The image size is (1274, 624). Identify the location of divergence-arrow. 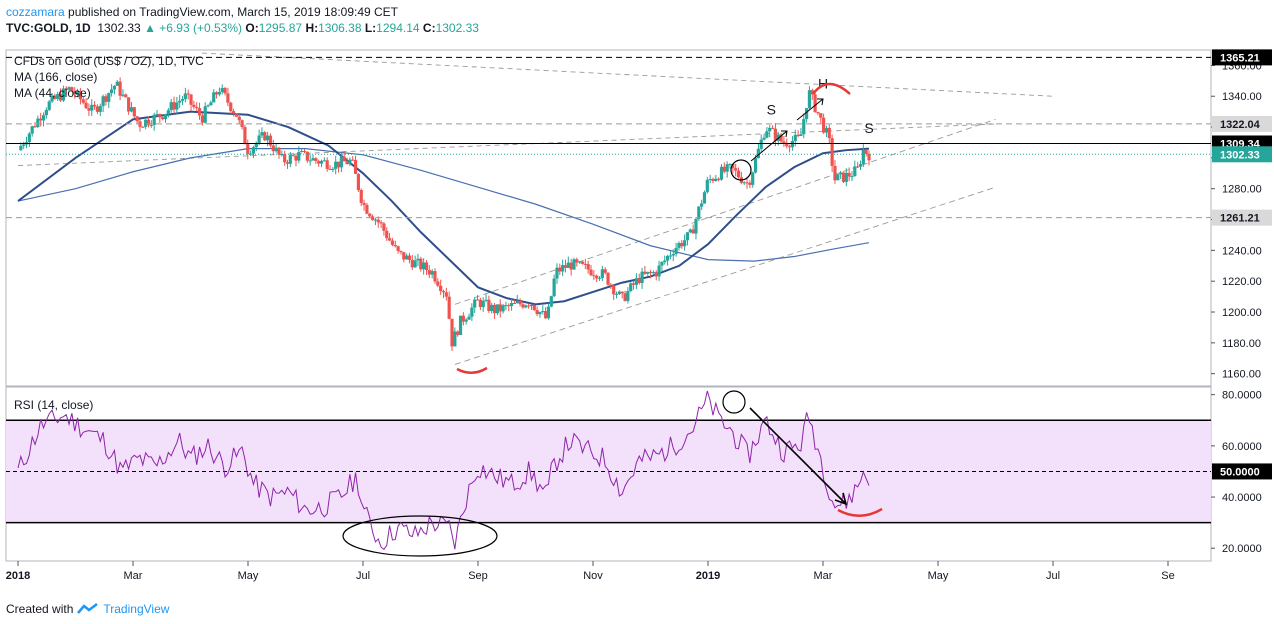
(797, 455).